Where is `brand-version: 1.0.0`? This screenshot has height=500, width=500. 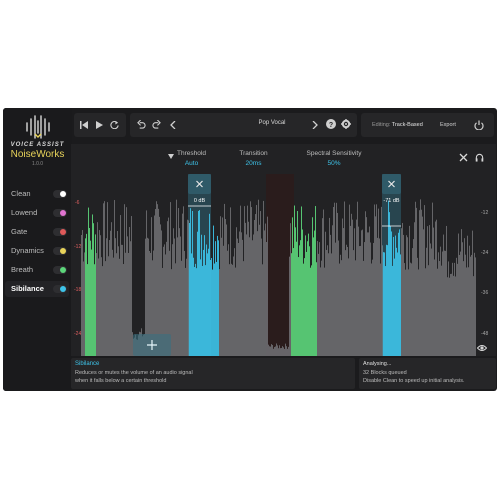 brand-version: 1.0.0 is located at coordinates (37, 164).